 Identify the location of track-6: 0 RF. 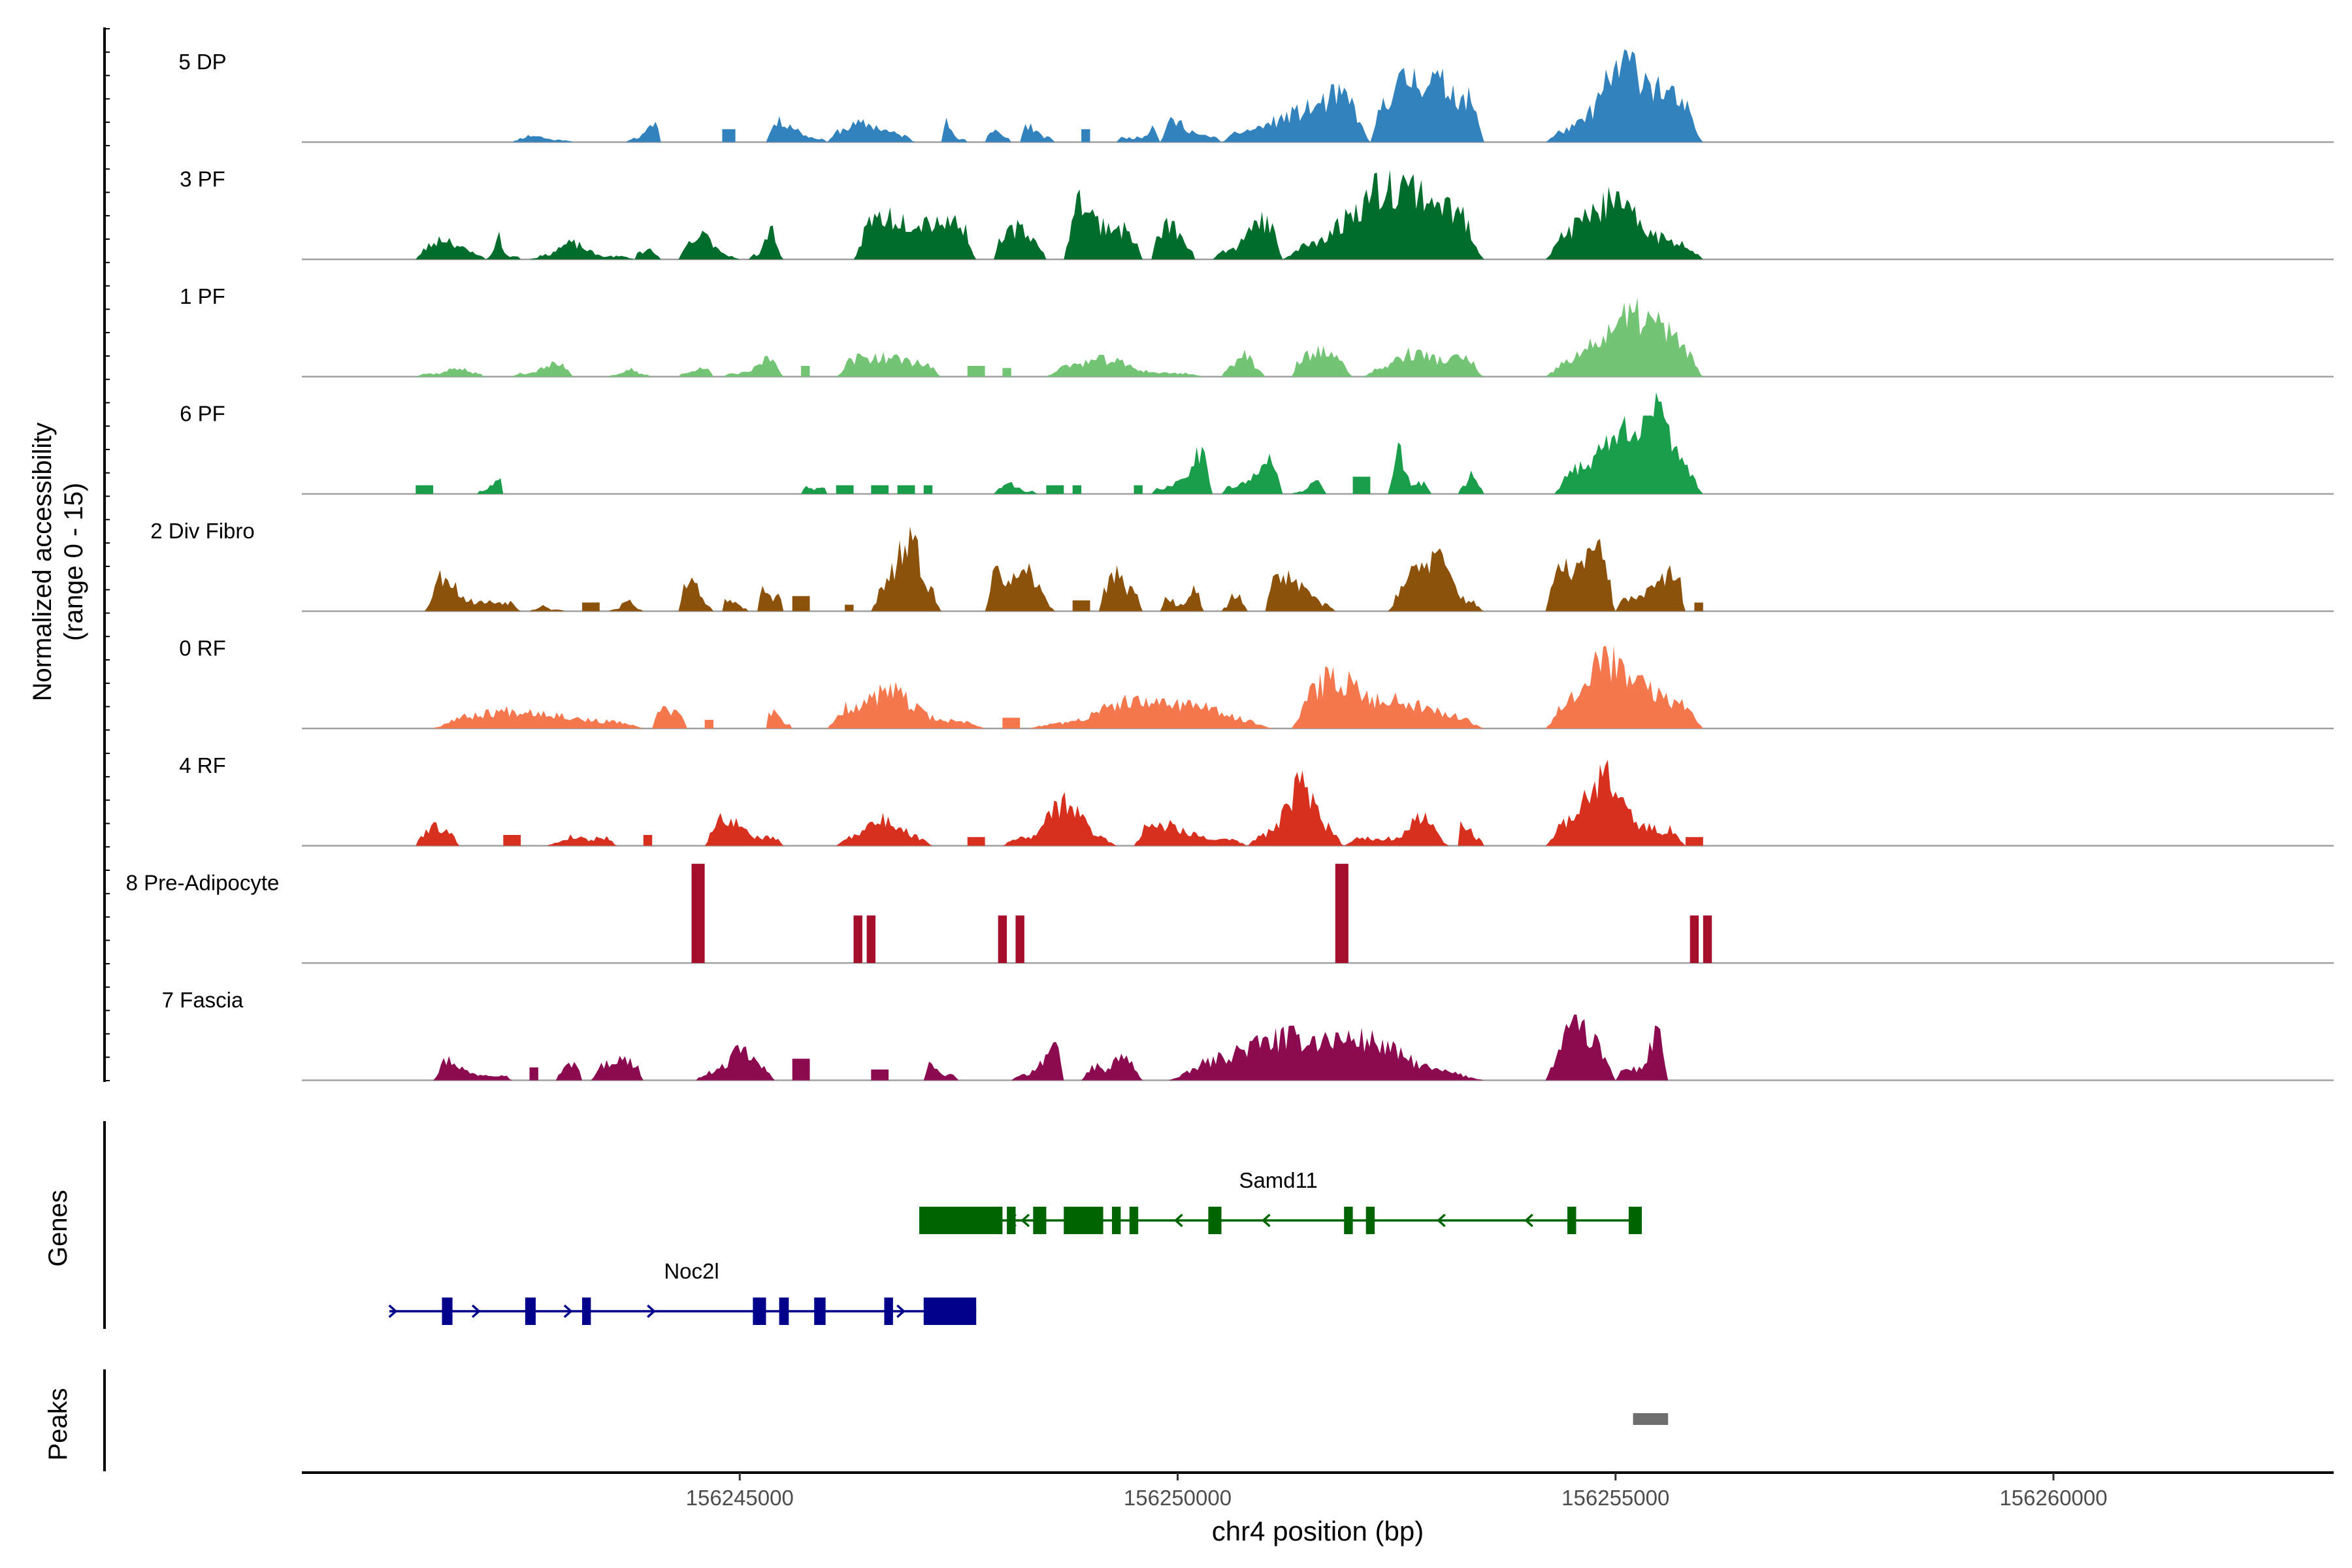
(1256, 683).